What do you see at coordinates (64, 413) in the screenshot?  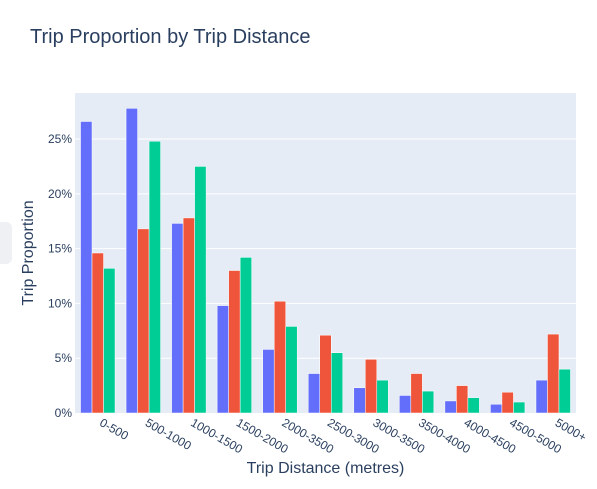 I see `y-tick-label: 0%` at bounding box center [64, 413].